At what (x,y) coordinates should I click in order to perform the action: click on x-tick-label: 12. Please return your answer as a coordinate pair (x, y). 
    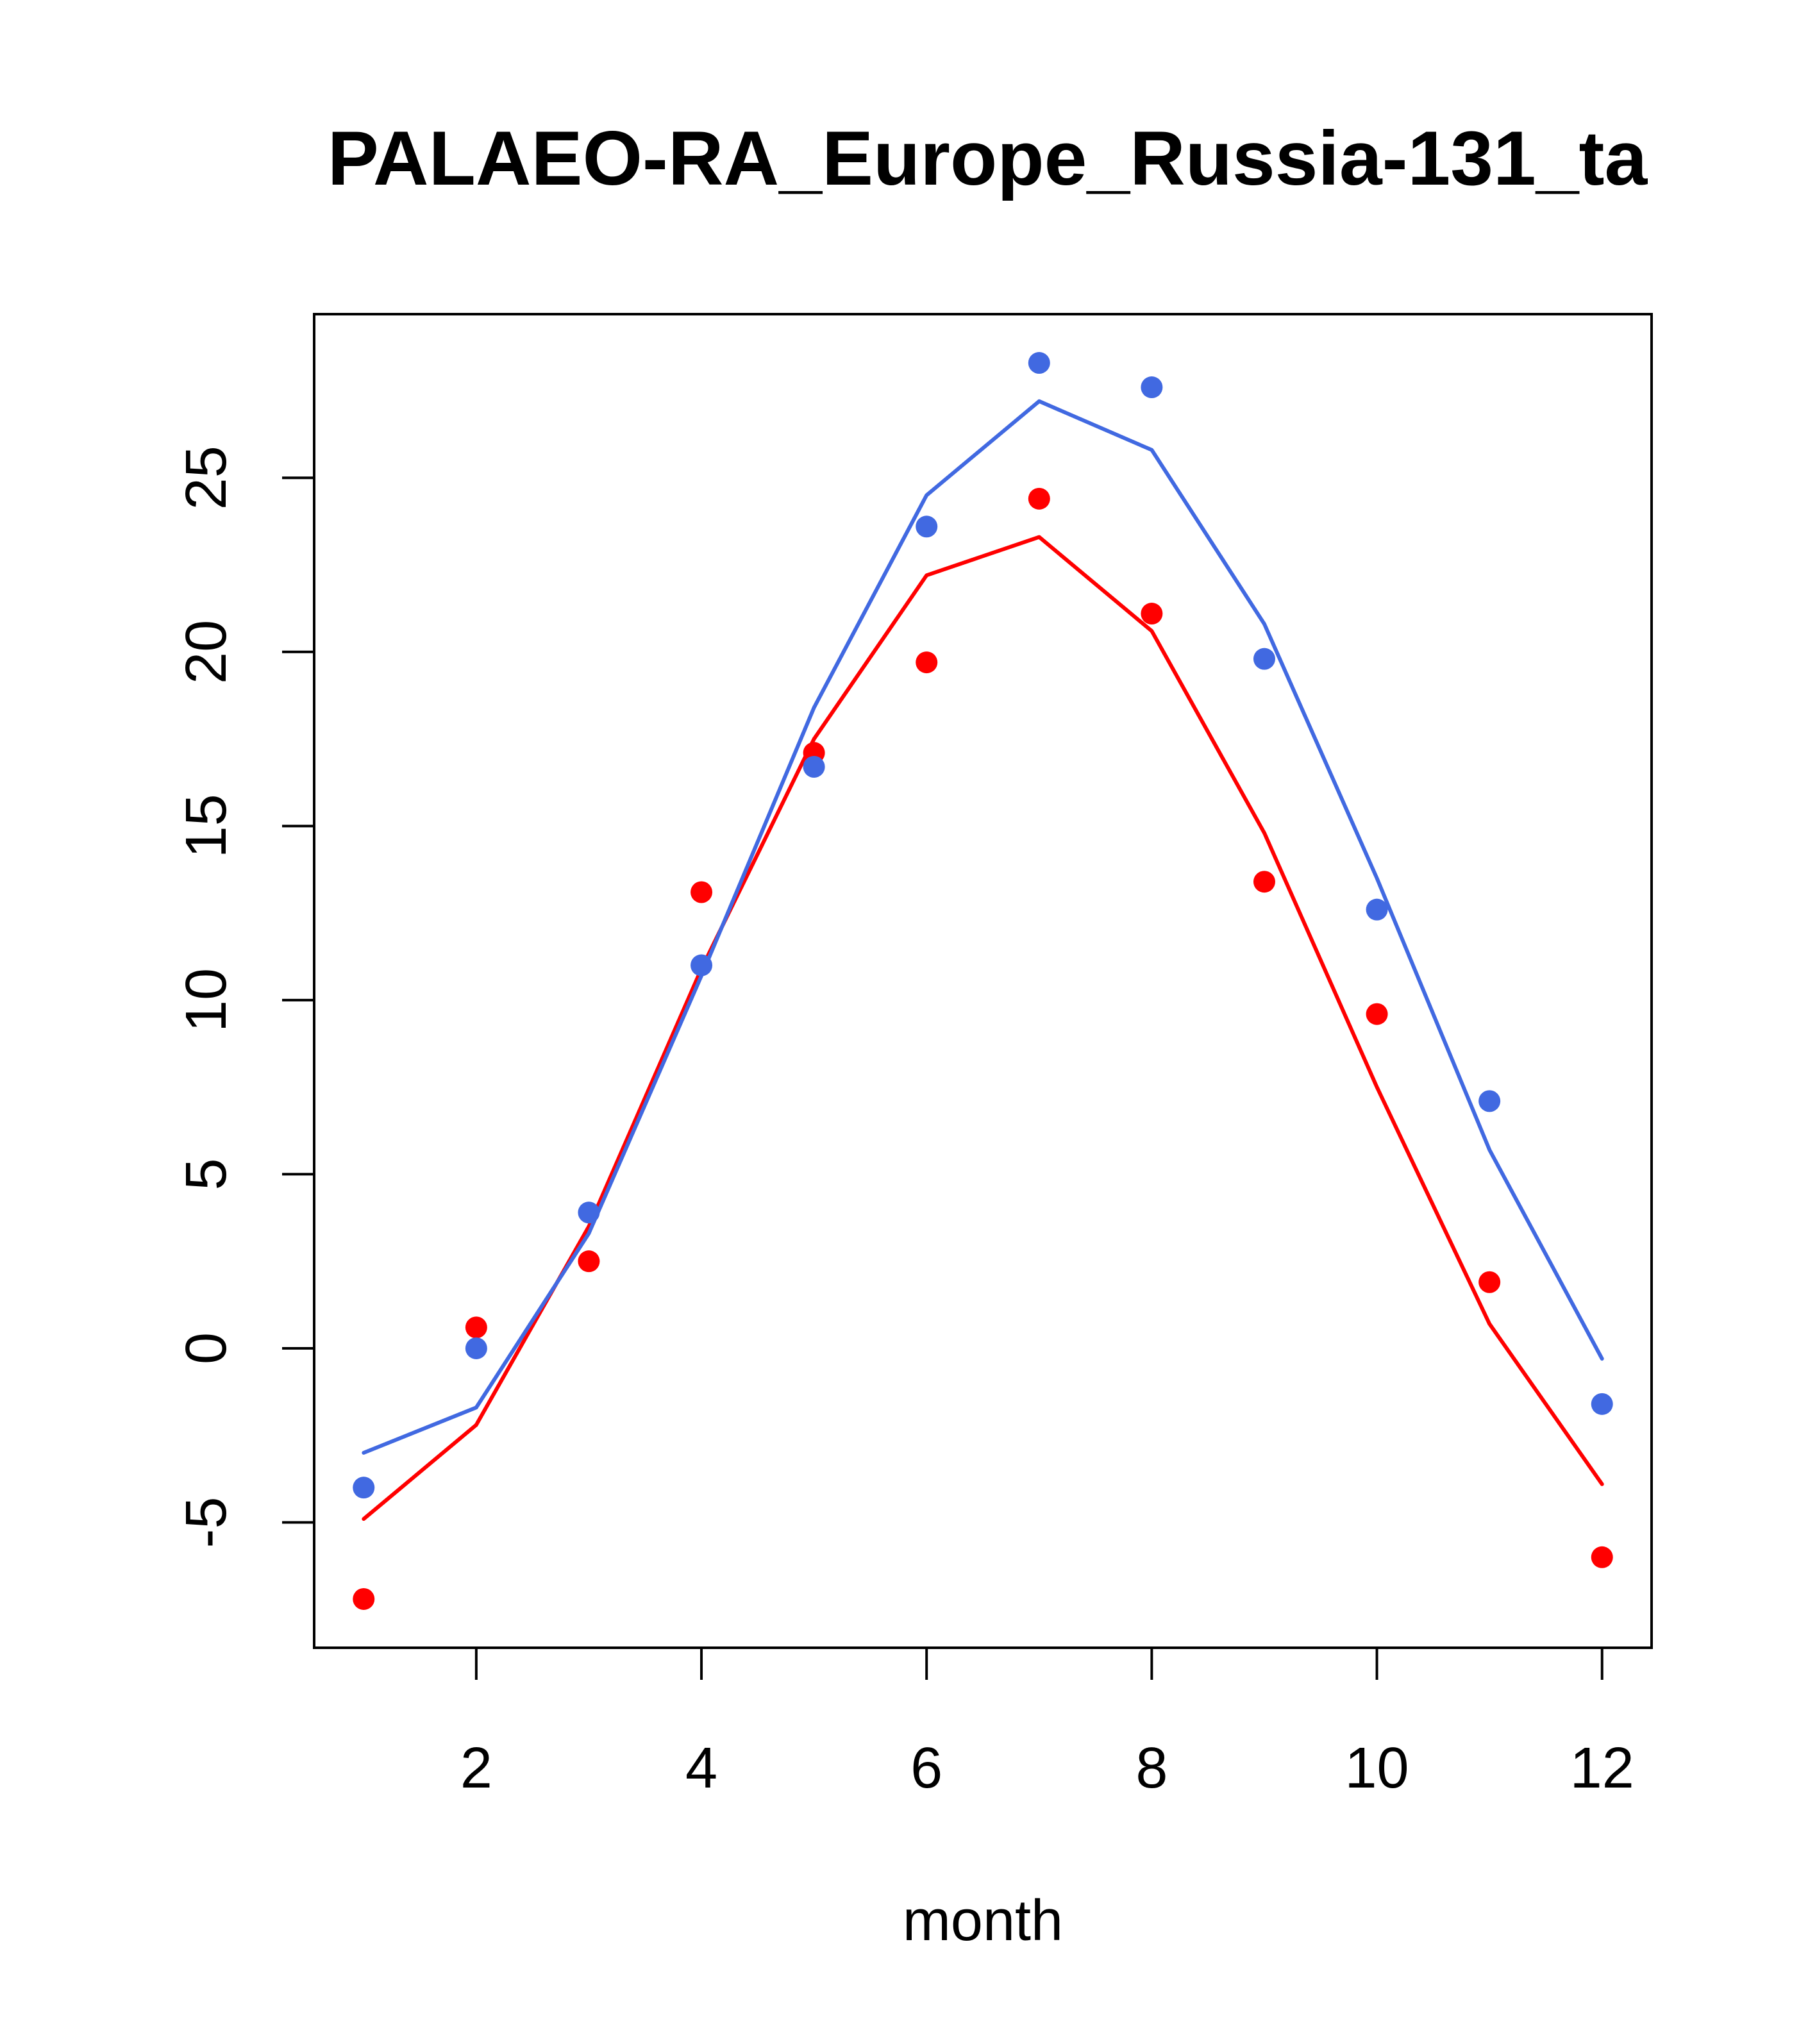
    Looking at the image, I should click on (1602, 1768).